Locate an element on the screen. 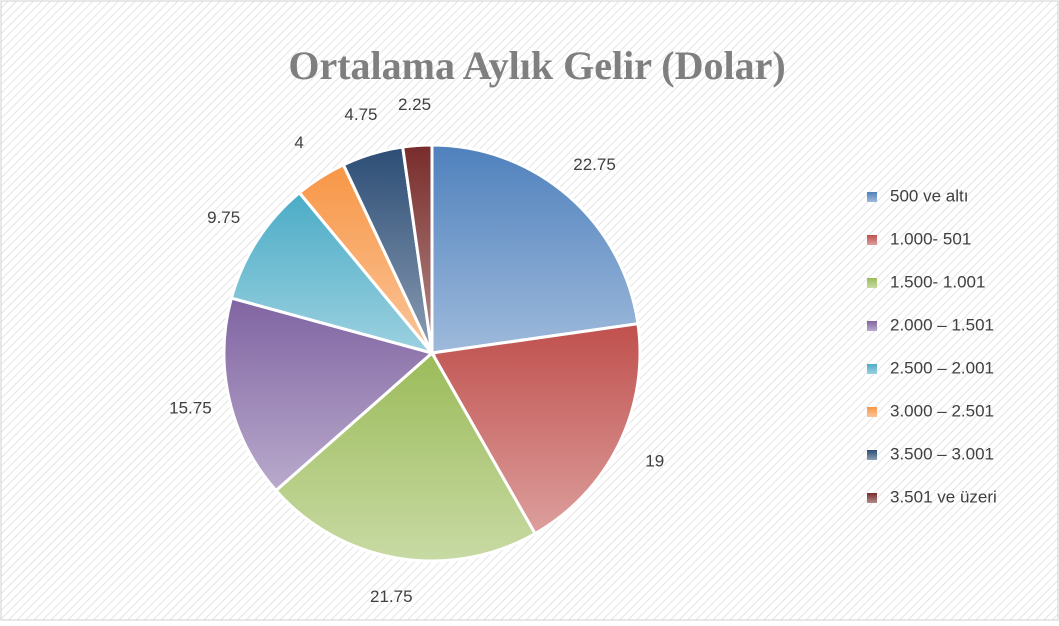 This screenshot has width=1059, height=626. chart-title: Ortalama Aylık Gelir (Dolar) is located at coordinates (536, 65).